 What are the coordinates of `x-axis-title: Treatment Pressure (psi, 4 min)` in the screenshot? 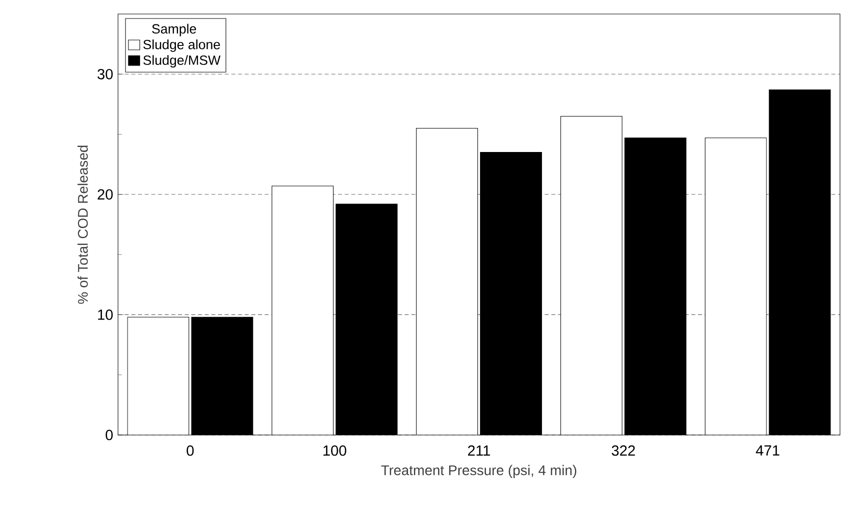 It's located at (478, 471).